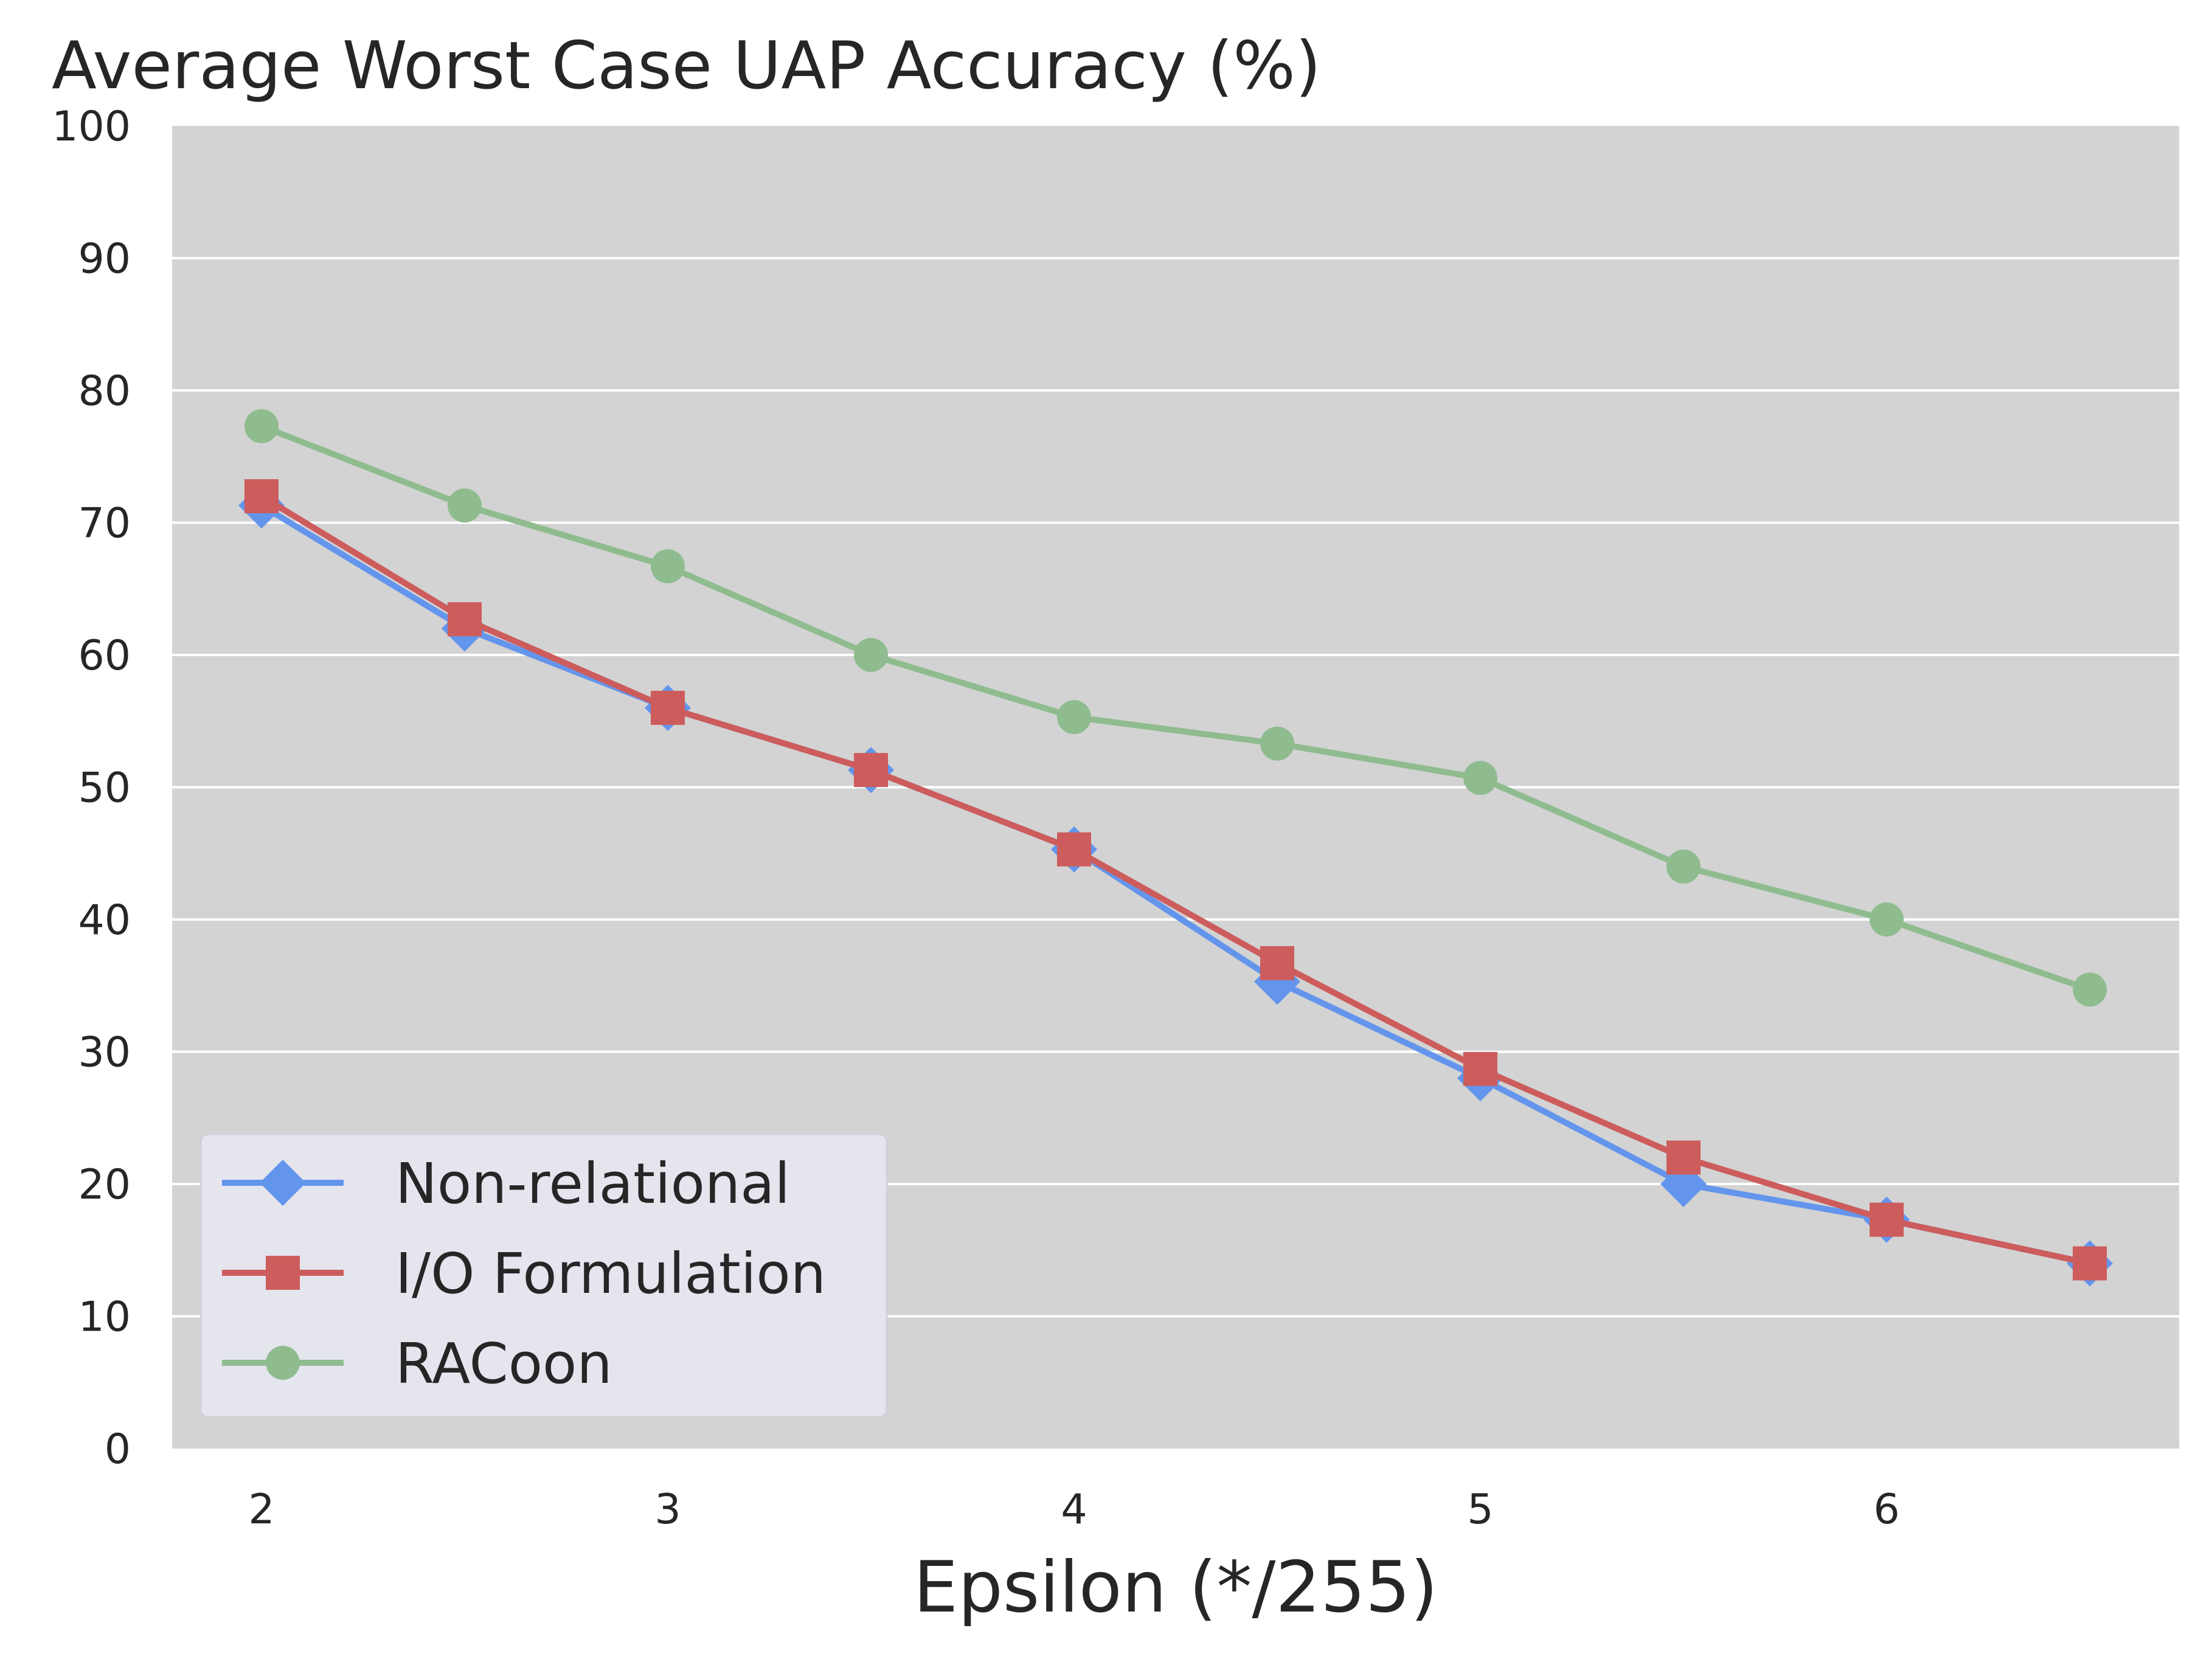  Describe the element at coordinates (1176, 1587) in the screenshot. I see `x-axis-label: Epsilon (*/255)` at that location.